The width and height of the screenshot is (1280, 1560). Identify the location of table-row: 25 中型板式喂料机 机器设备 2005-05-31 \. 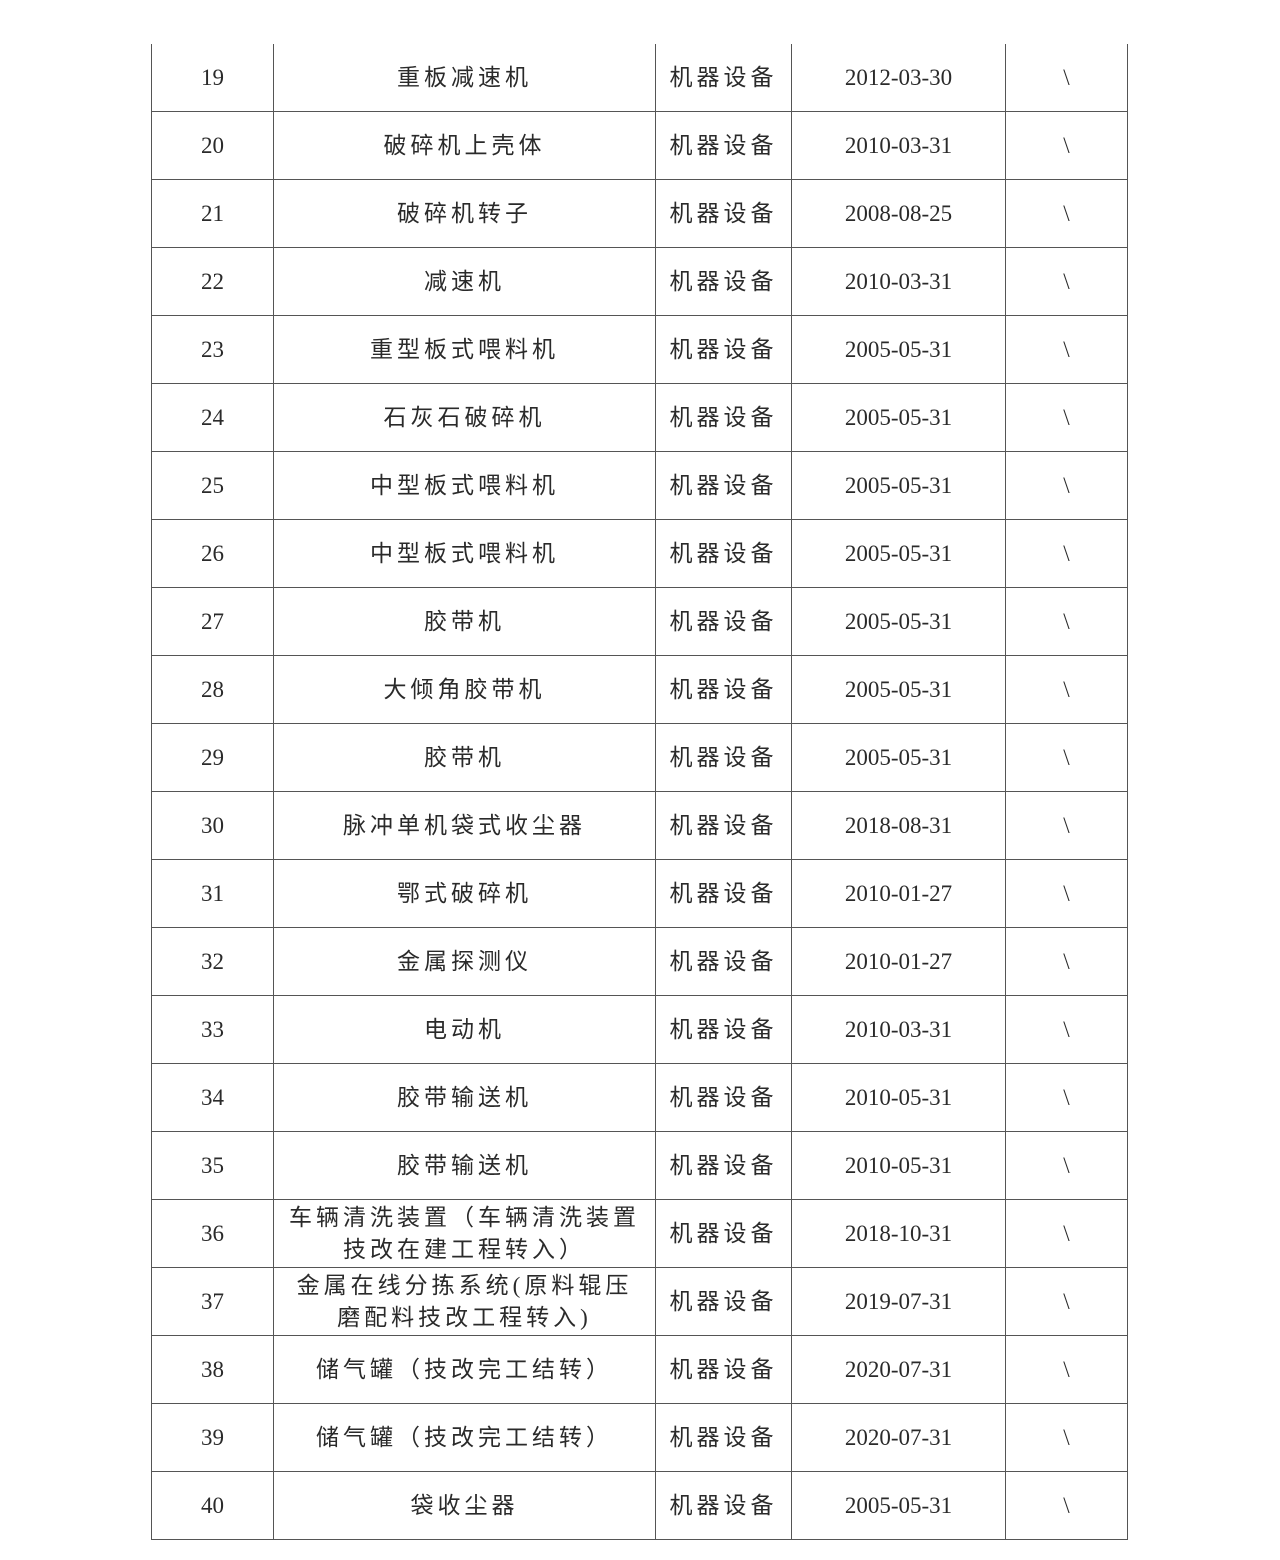
(639, 485).